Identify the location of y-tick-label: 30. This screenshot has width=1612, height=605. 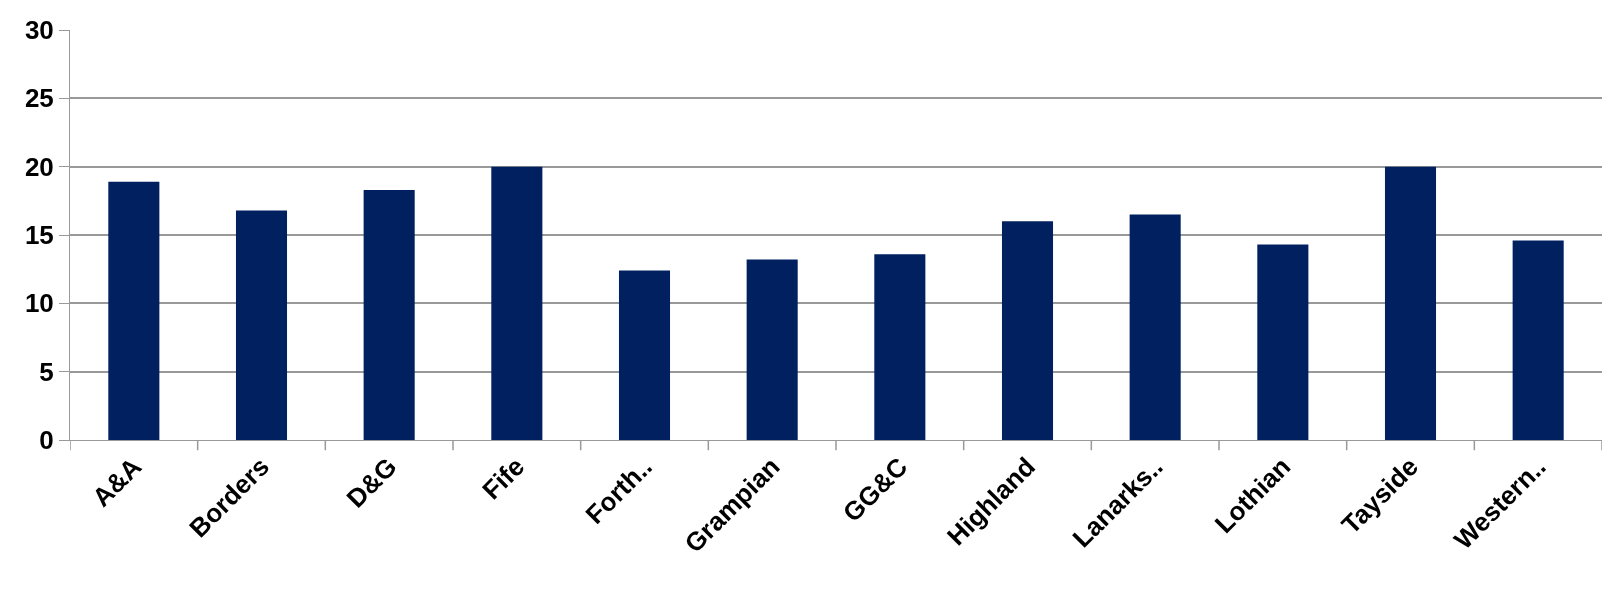
(39, 30).